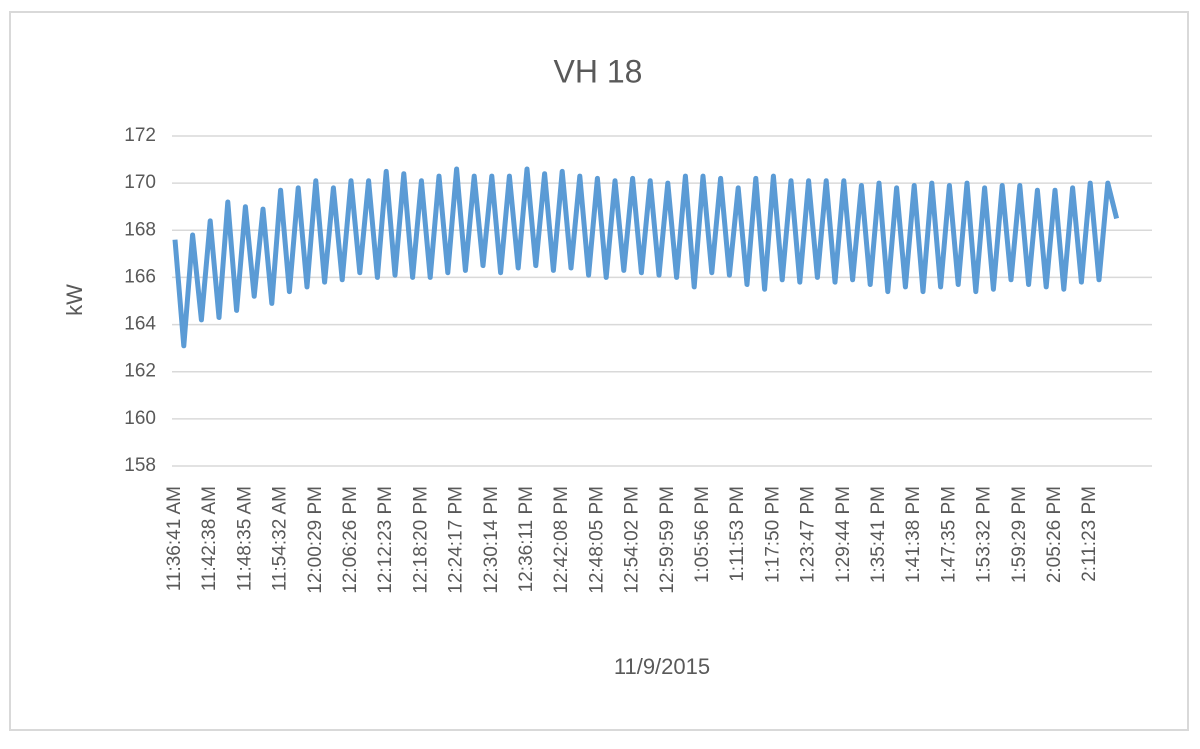 This screenshot has width=1200, height=749. What do you see at coordinates (140, 418) in the screenshot?
I see `y-tick-label: 160` at bounding box center [140, 418].